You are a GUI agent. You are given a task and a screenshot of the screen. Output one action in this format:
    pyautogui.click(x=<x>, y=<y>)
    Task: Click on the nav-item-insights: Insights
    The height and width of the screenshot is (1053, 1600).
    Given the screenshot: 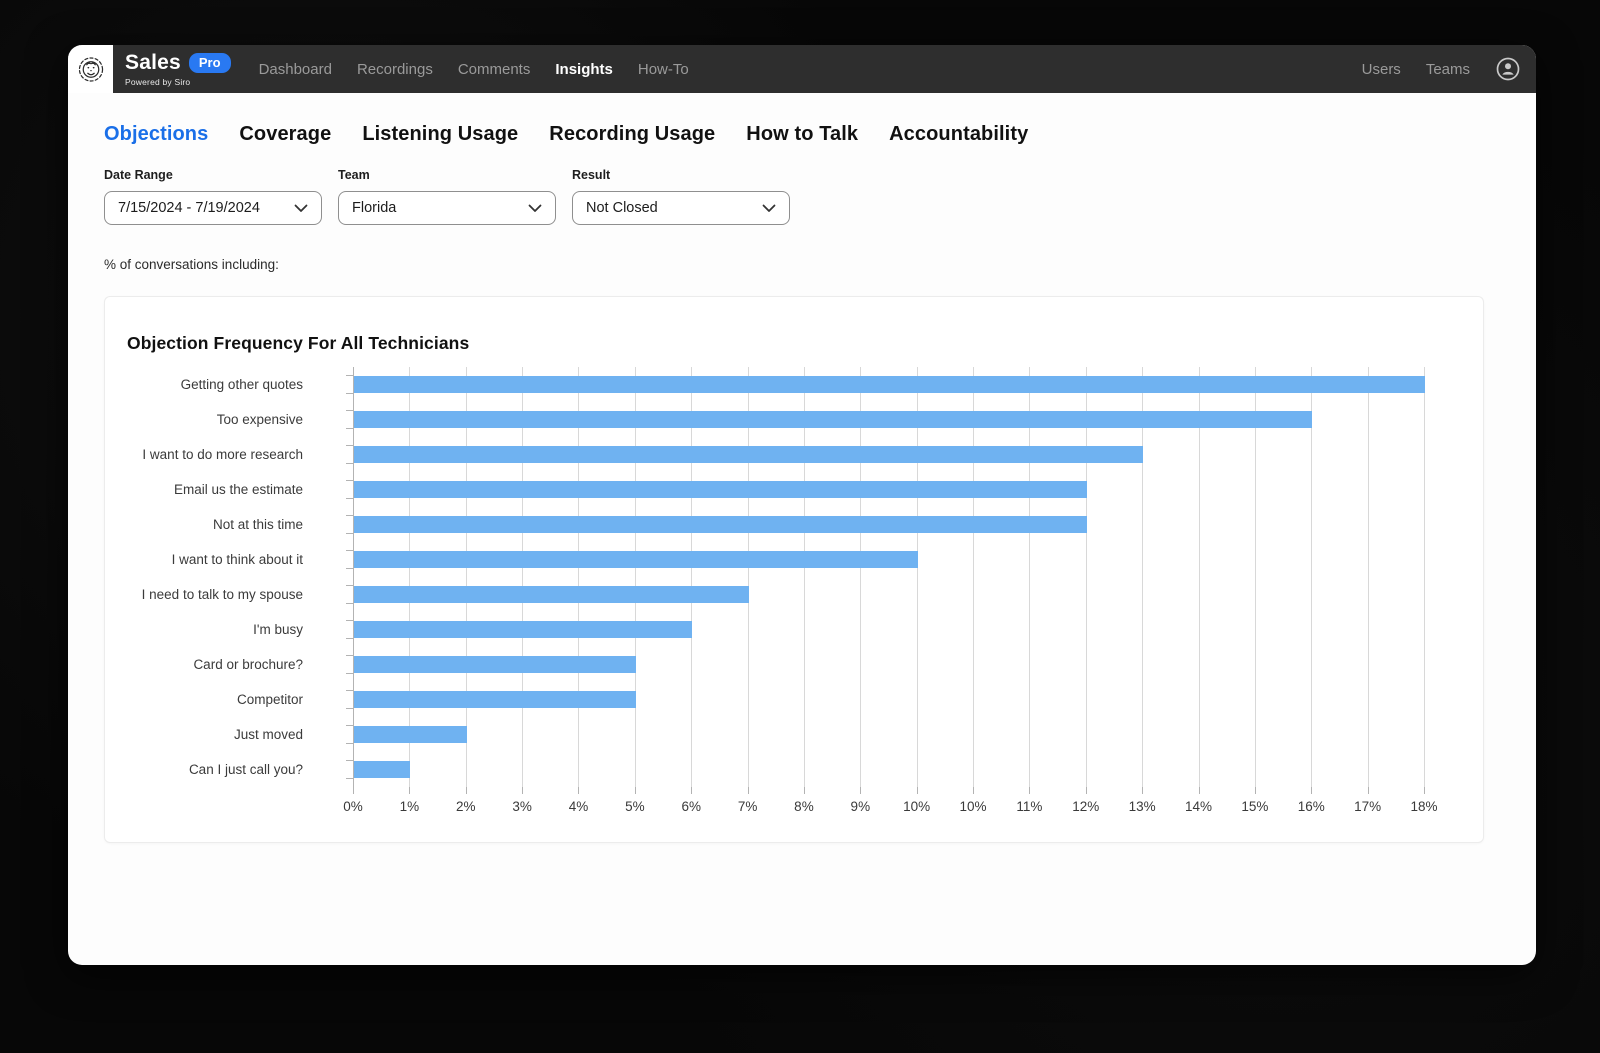 What is the action you would take?
    pyautogui.click(x=584, y=69)
    